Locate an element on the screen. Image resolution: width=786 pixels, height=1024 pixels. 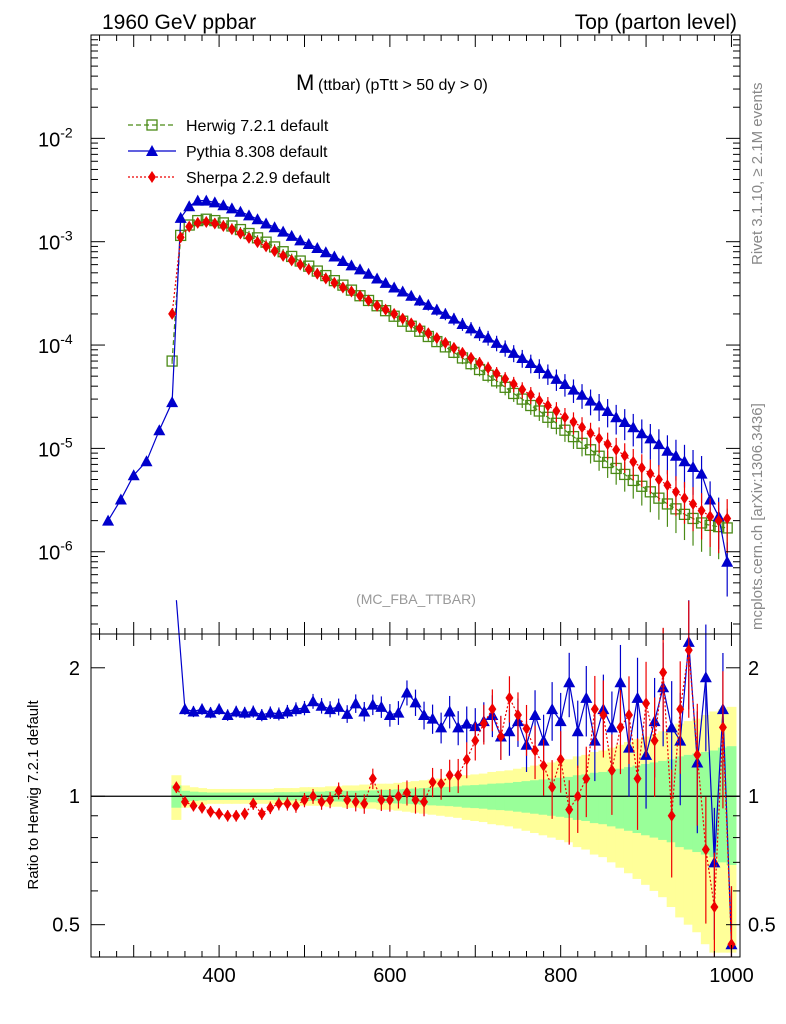
herwig-point is located at coordinates (172, 361).